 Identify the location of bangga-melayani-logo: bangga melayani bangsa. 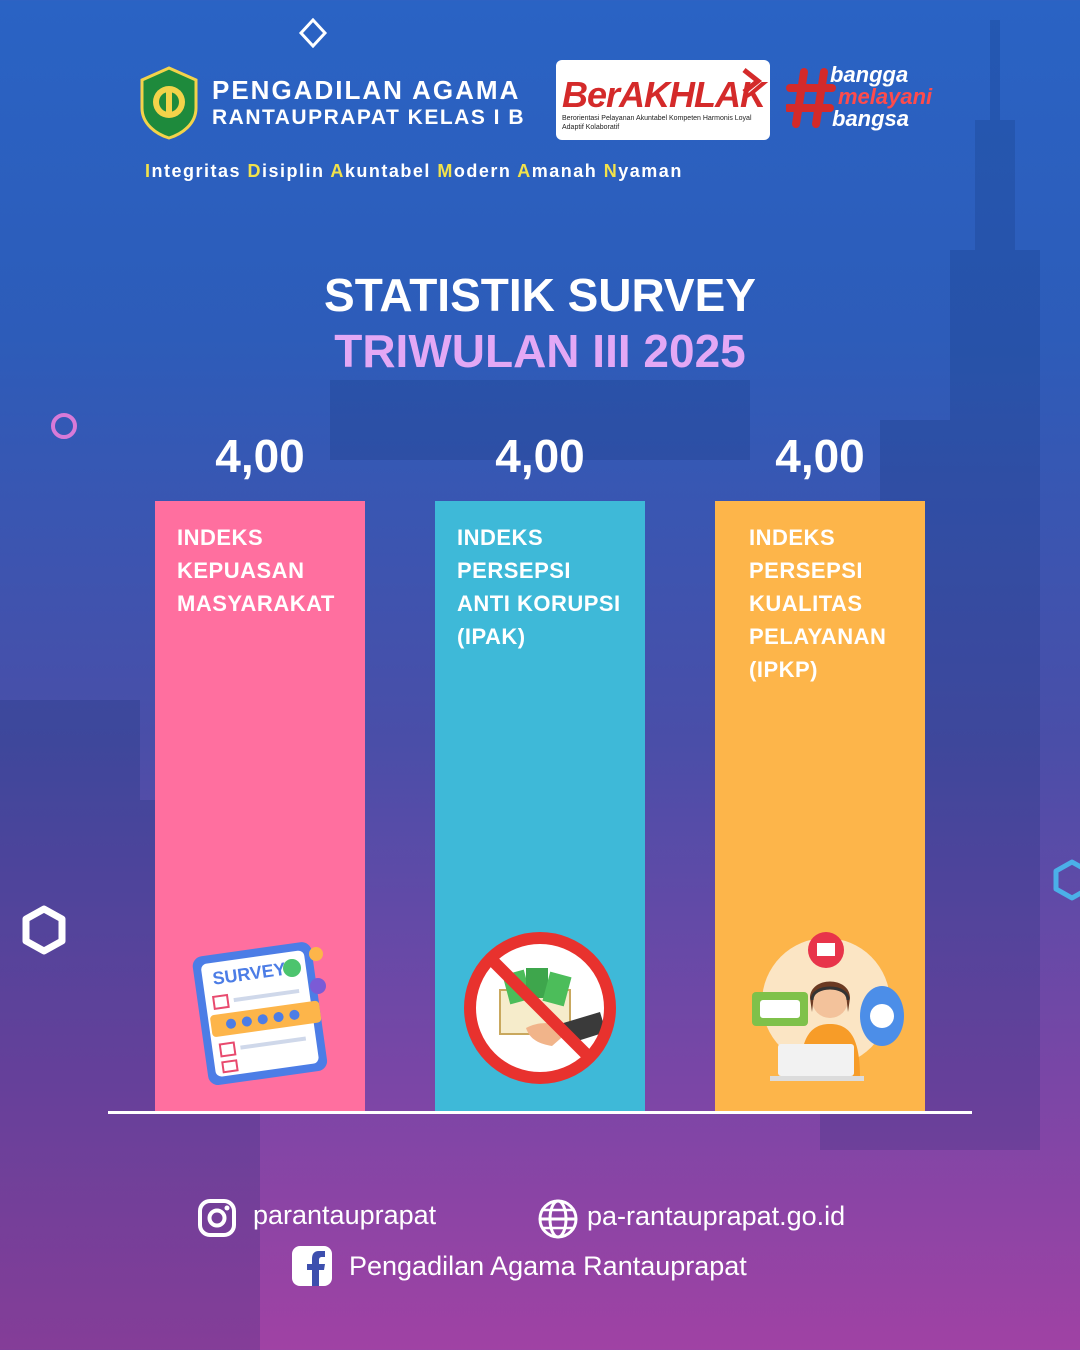
(864, 100).